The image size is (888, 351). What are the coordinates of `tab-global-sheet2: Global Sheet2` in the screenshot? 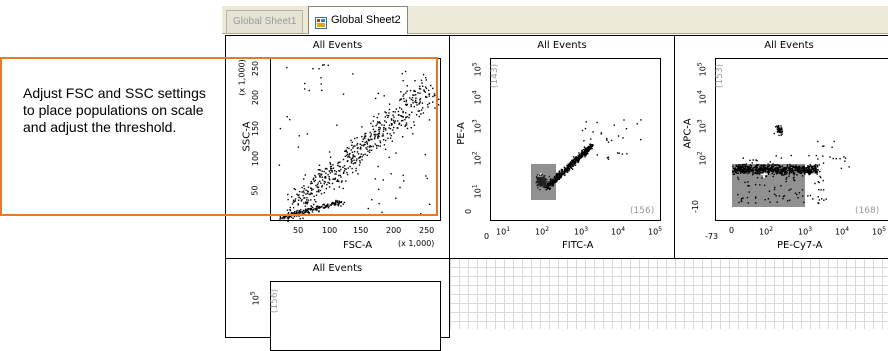 It's located at (358, 20).